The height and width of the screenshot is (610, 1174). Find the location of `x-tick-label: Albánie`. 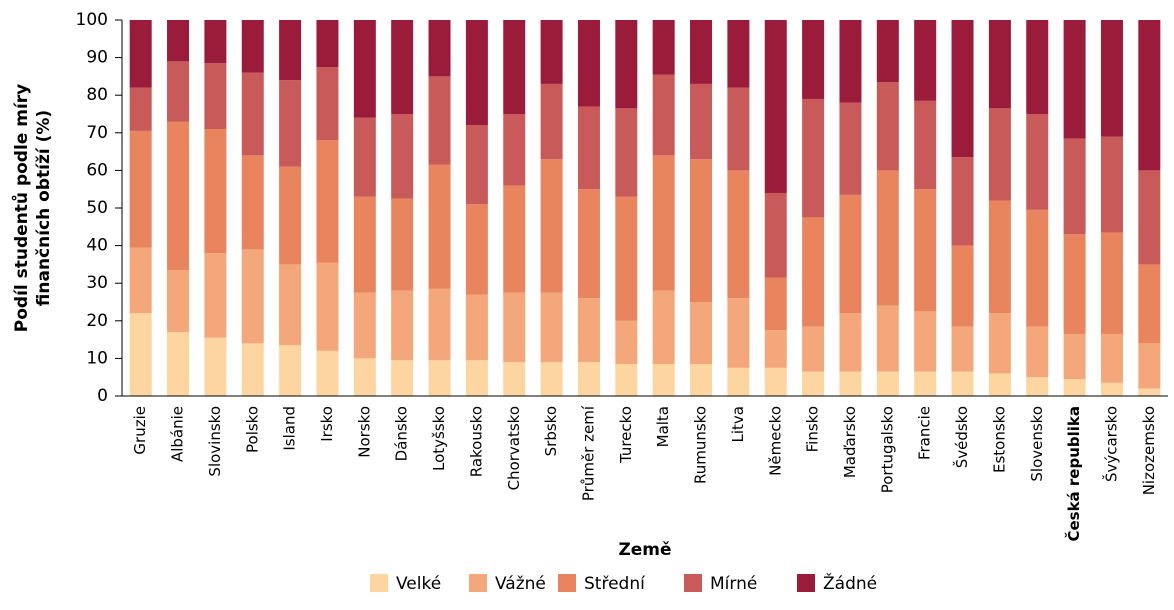

x-tick-label: Albánie is located at coordinates (178, 434).